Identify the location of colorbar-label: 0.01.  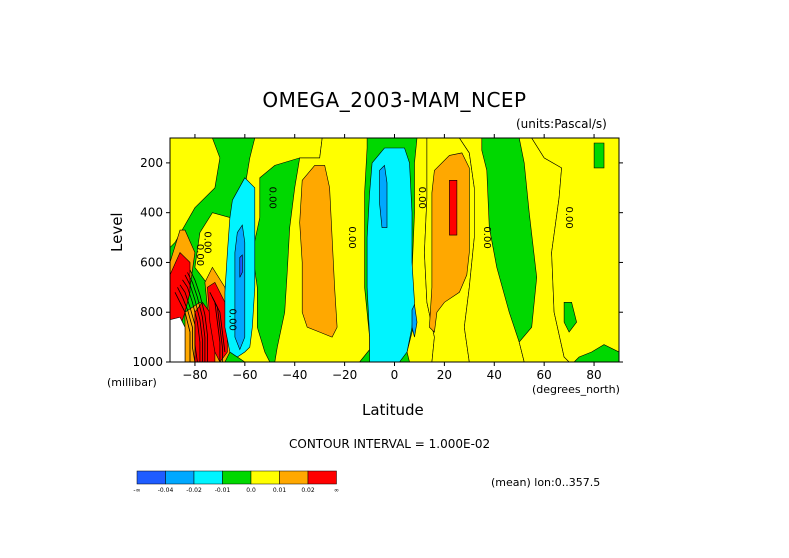
(280, 490).